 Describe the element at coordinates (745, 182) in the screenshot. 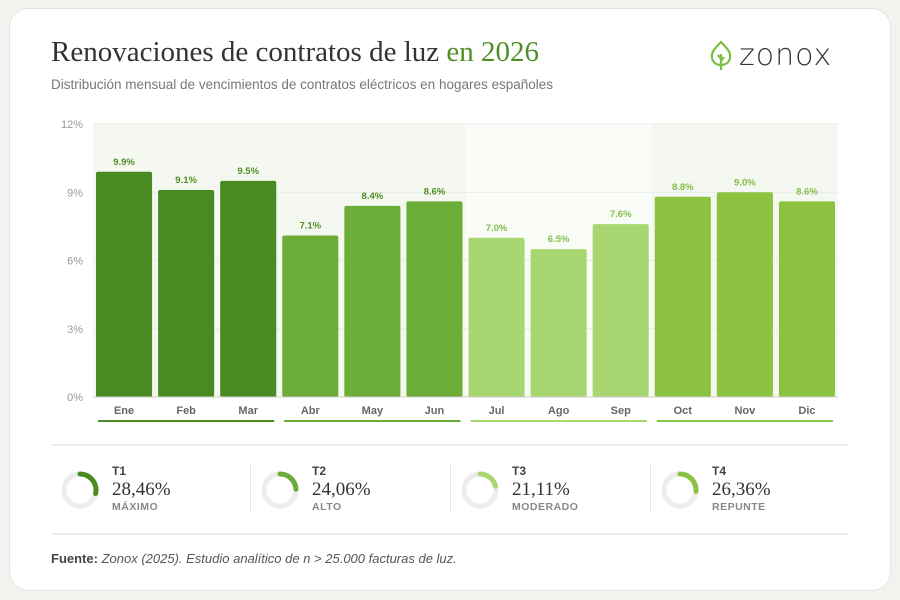

I see `data-label: 9.0%` at that location.